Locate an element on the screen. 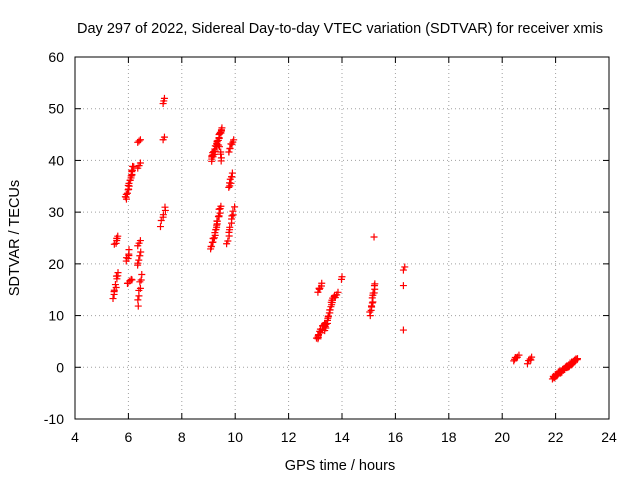 The width and height of the screenshot is (640, 480). x-tick-label: 24 is located at coordinates (609, 437).